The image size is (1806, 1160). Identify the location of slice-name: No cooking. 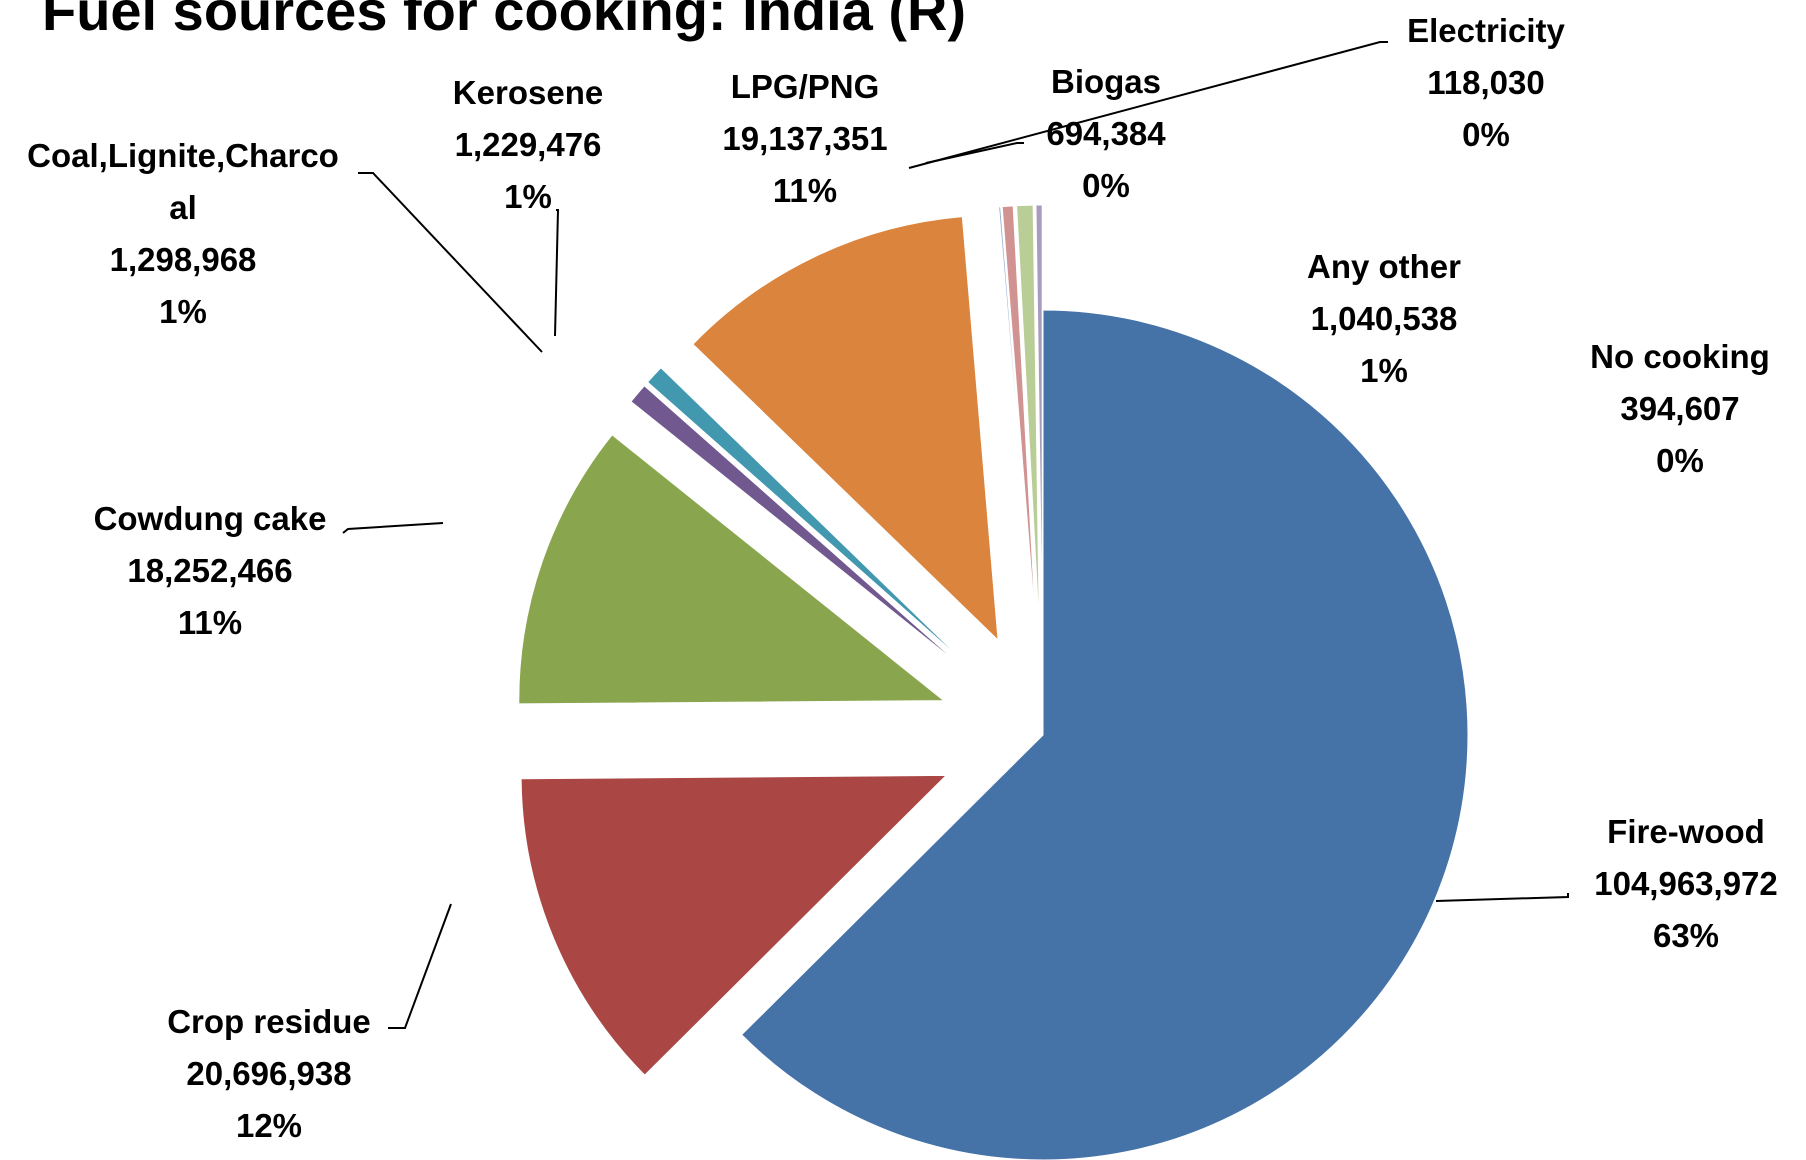
(1680, 356).